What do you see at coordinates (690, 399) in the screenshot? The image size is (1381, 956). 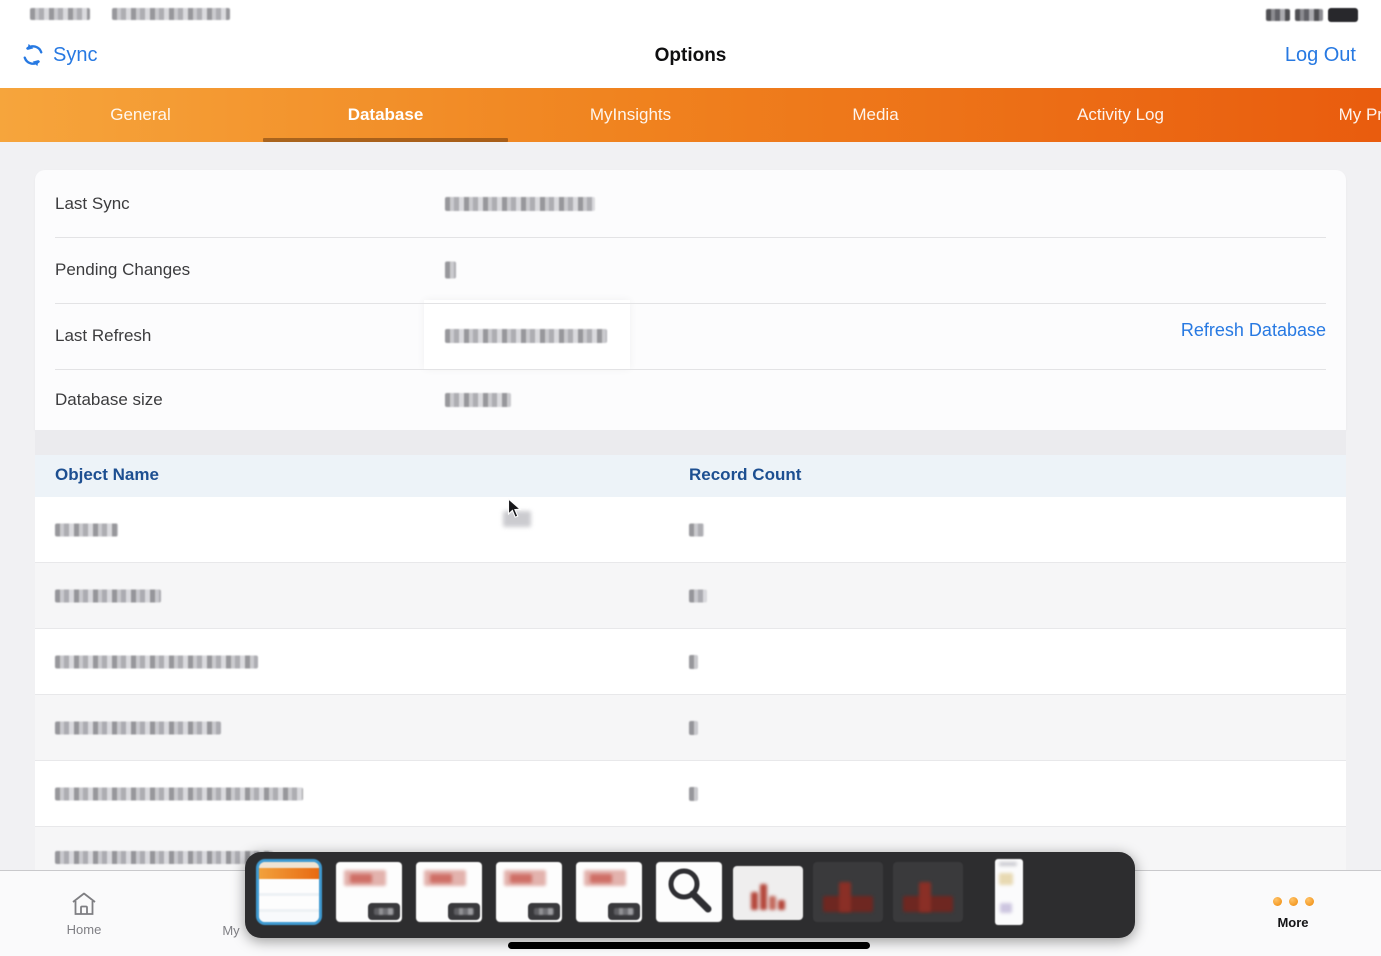 I see `database-size-row: Database size` at bounding box center [690, 399].